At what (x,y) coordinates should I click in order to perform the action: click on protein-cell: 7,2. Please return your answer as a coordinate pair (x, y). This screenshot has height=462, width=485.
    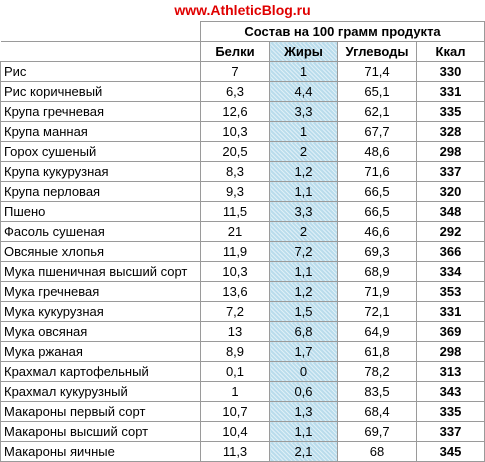
    Looking at the image, I should click on (235, 311).